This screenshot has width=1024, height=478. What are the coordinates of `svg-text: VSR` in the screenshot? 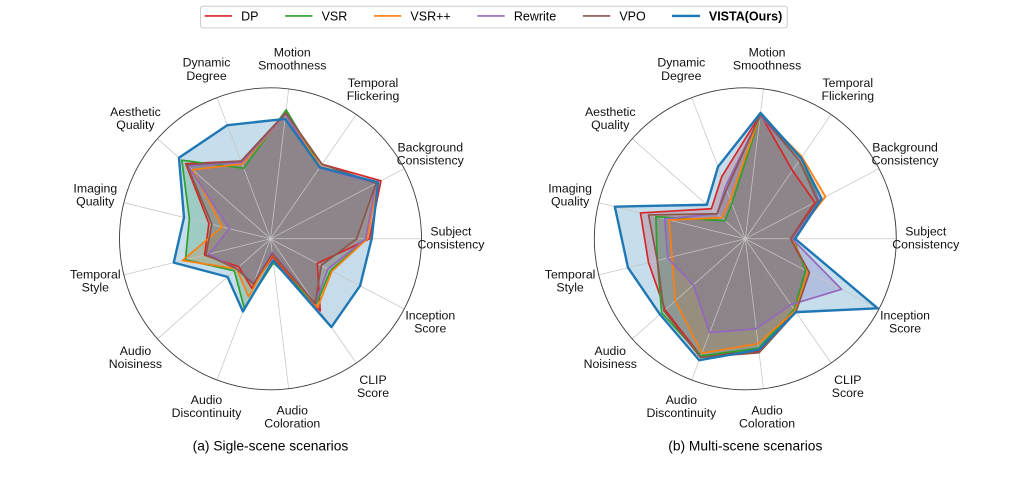 It's located at (335, 16).